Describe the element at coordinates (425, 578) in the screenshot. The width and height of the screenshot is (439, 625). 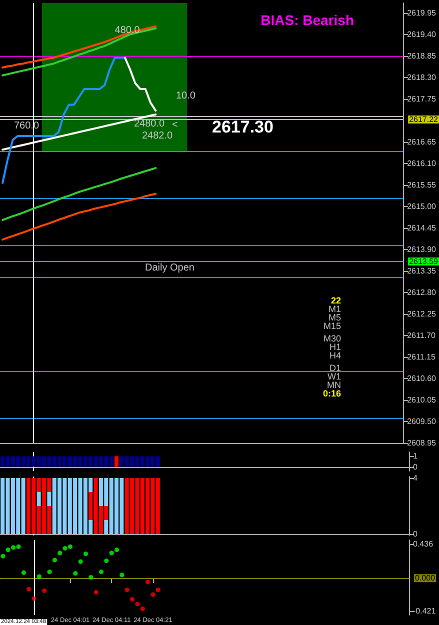
I see `ref-line-label: 0.000` at that location.